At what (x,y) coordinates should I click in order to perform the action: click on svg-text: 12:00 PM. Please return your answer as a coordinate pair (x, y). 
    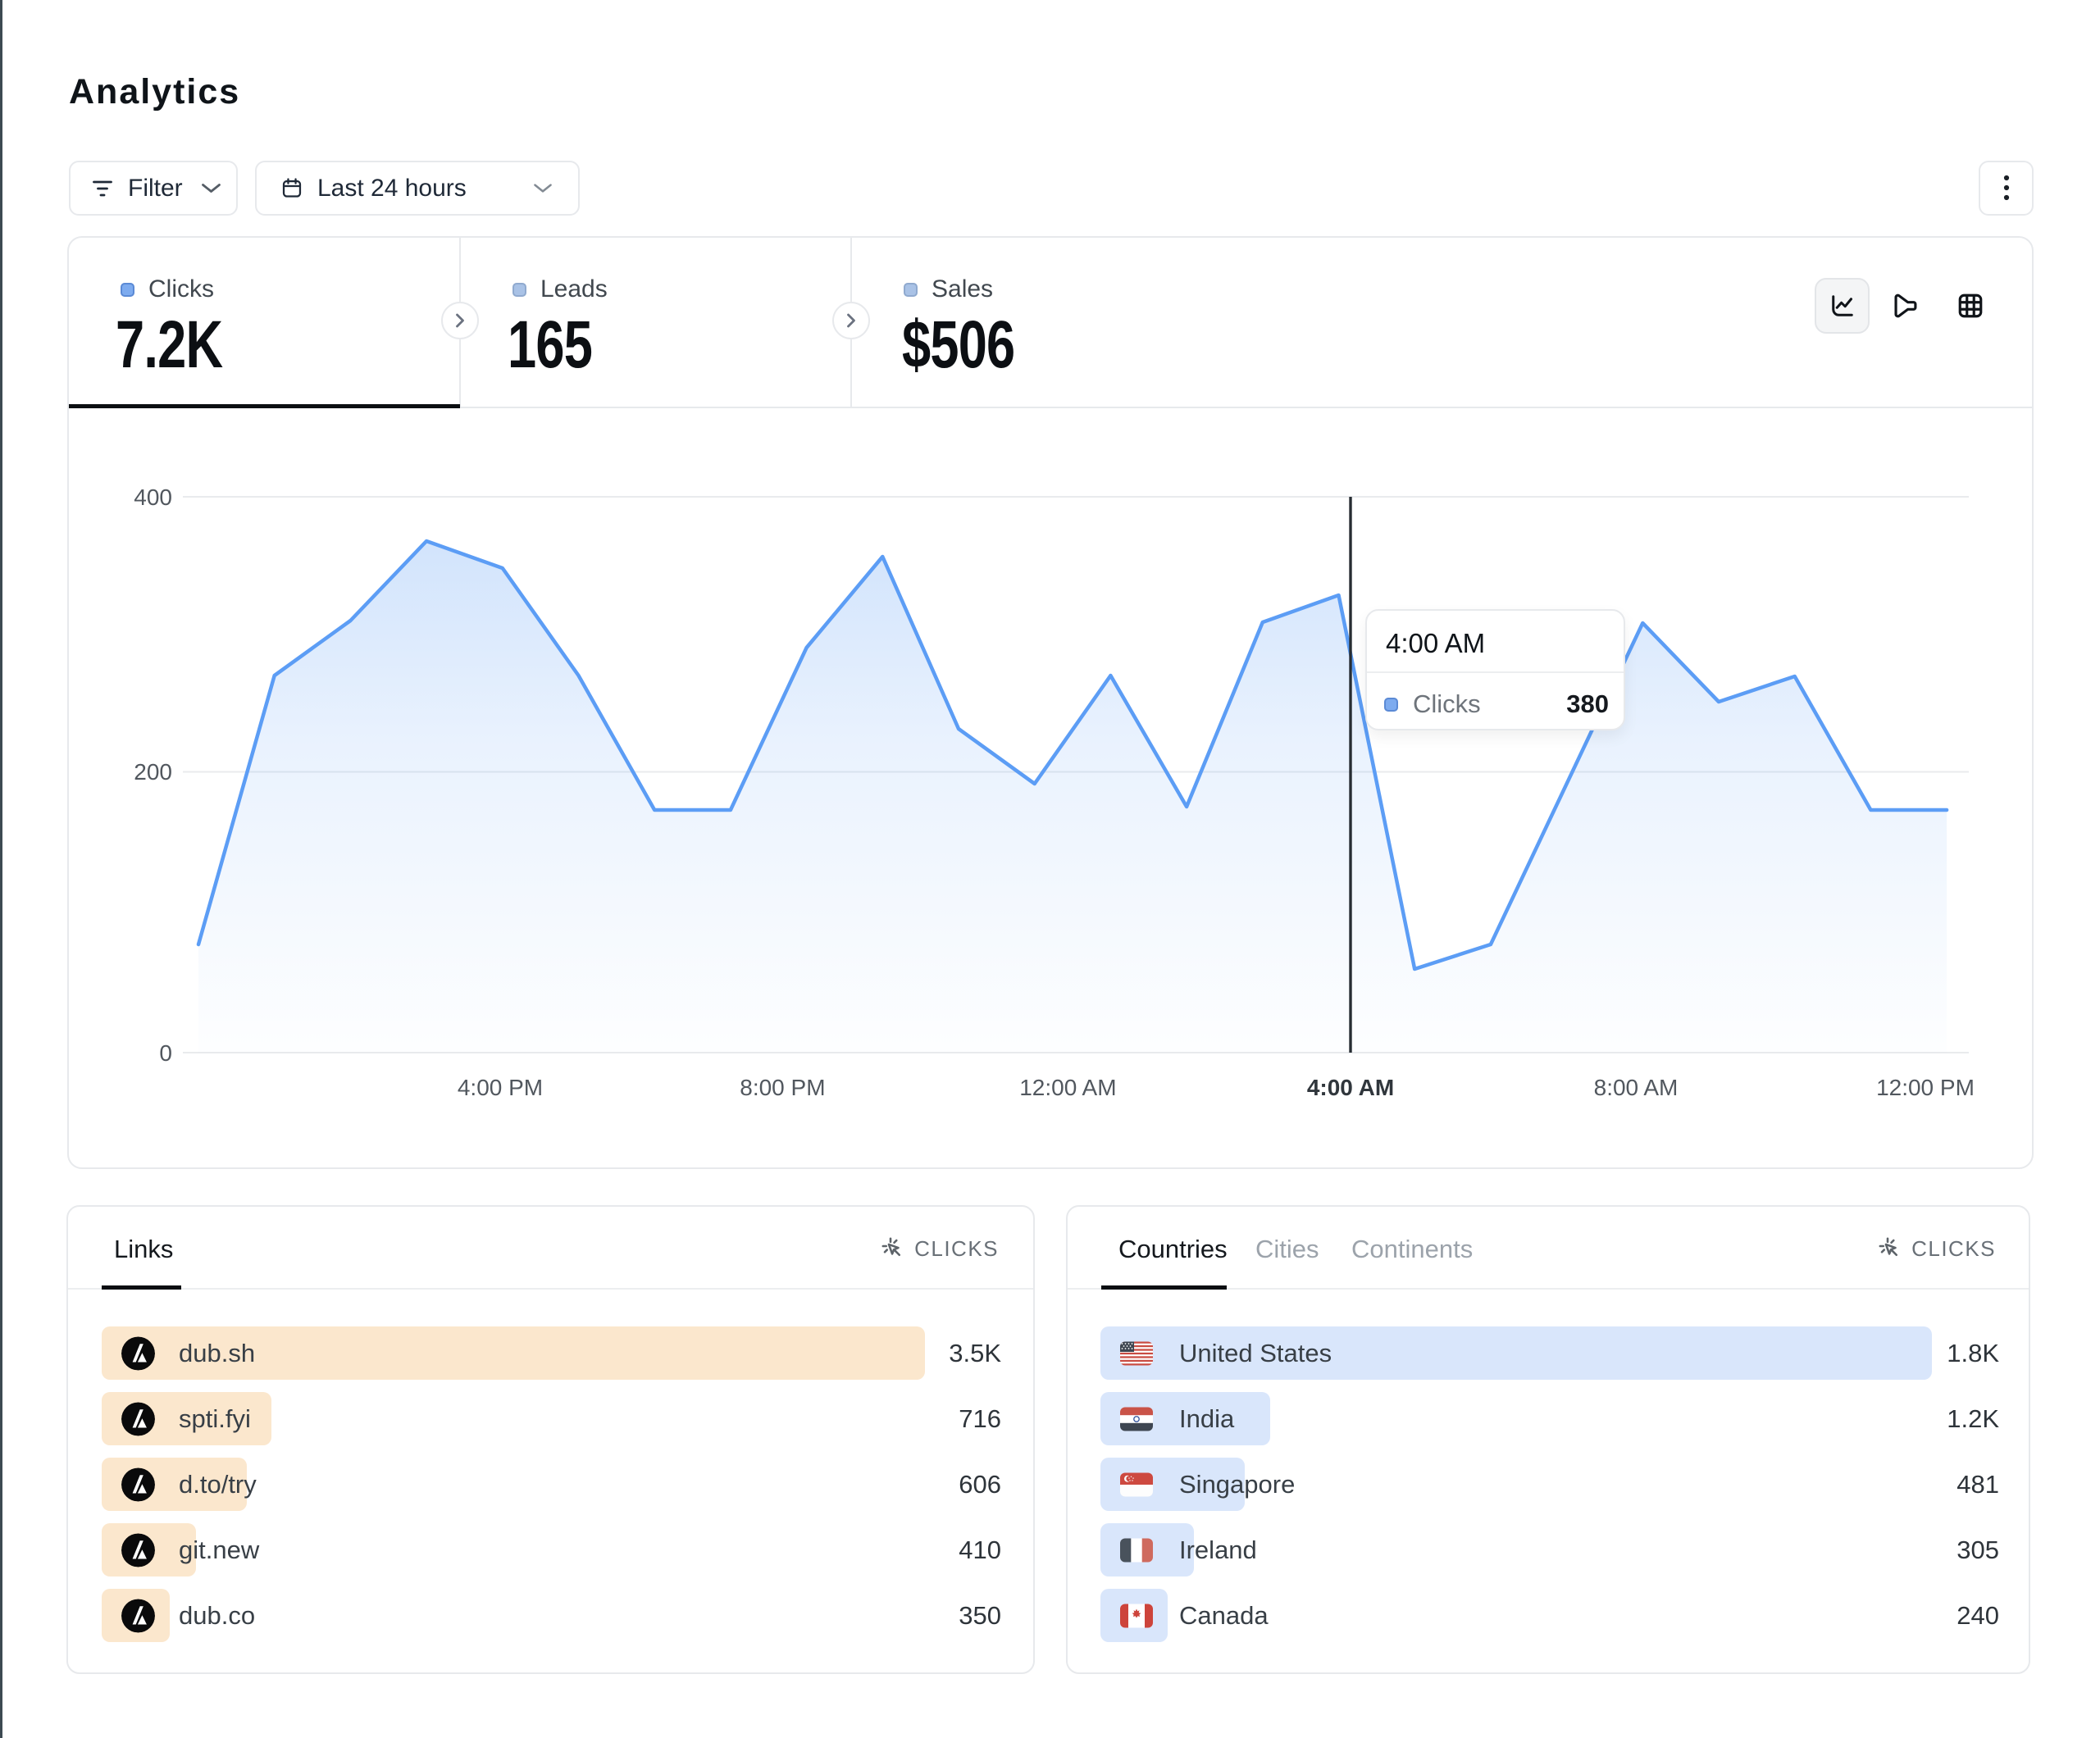
    Looking at the image, I should click on (1925, 1087).